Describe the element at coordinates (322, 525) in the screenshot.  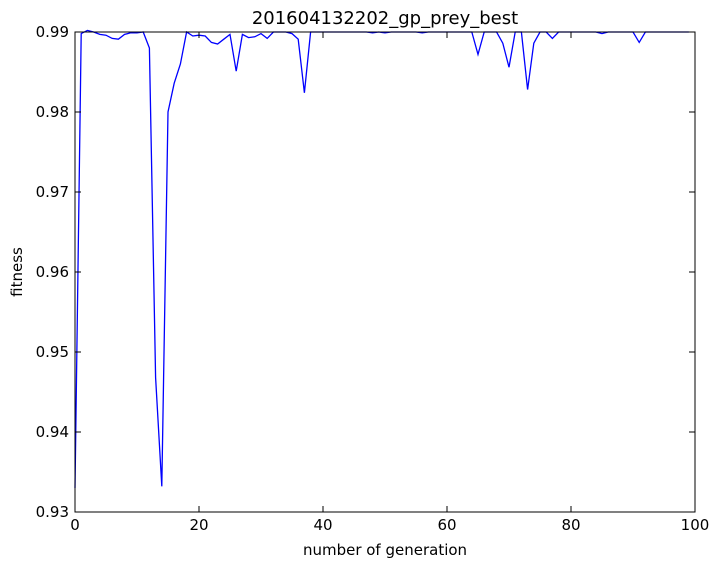
I see `x-tick-label: 40` at that location.